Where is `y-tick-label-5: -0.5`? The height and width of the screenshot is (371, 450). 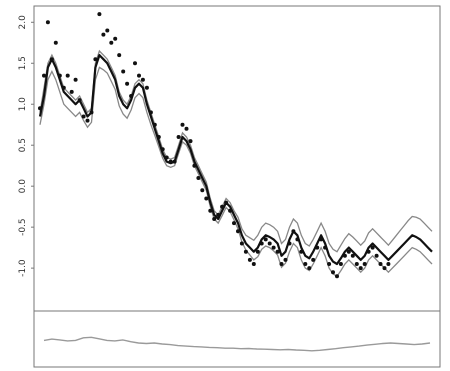
y-tick-label-5: -0.5 is located at coordinates (23, 227).